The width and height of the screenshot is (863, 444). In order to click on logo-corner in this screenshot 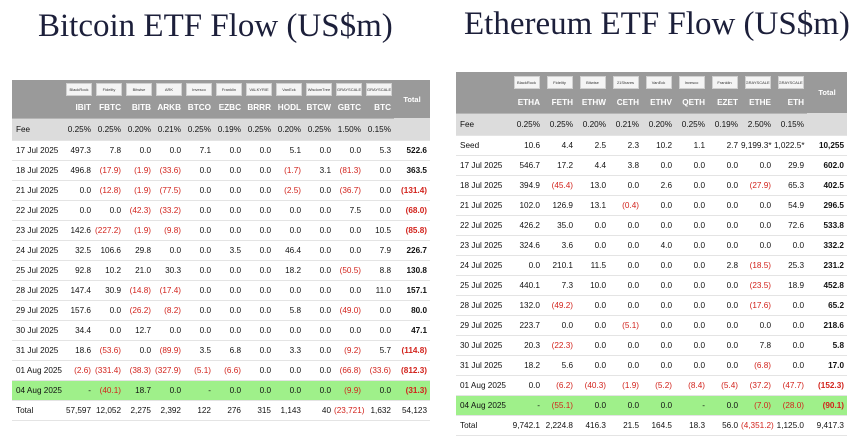, I will do `click(38, 89)`.